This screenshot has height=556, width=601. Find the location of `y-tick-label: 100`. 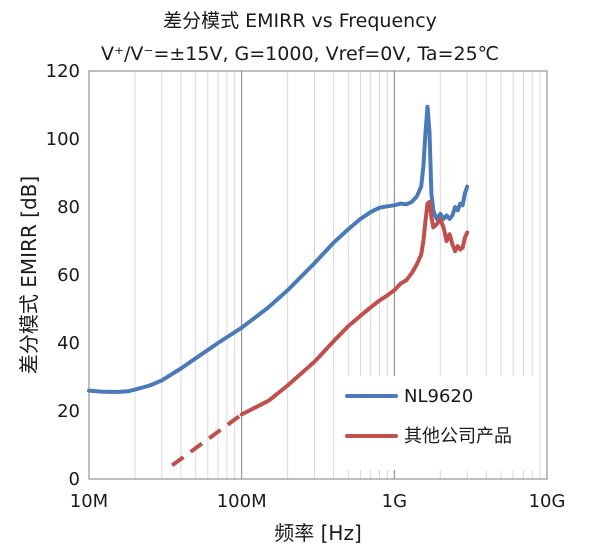

y-tick-label: 100 is located at coordinates (63, 139).